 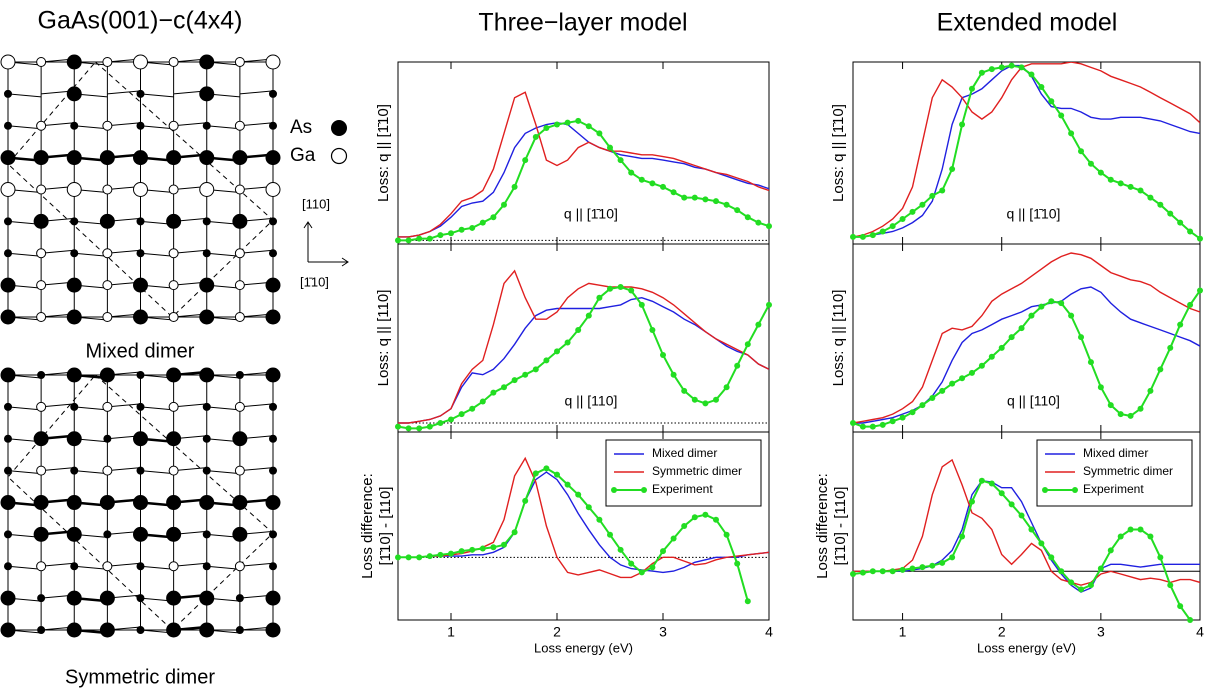 What do you see at coordinates (1033, 401) in the screenshot?
I see `annotation: q || [110]` at bounding box center [1033, 401].